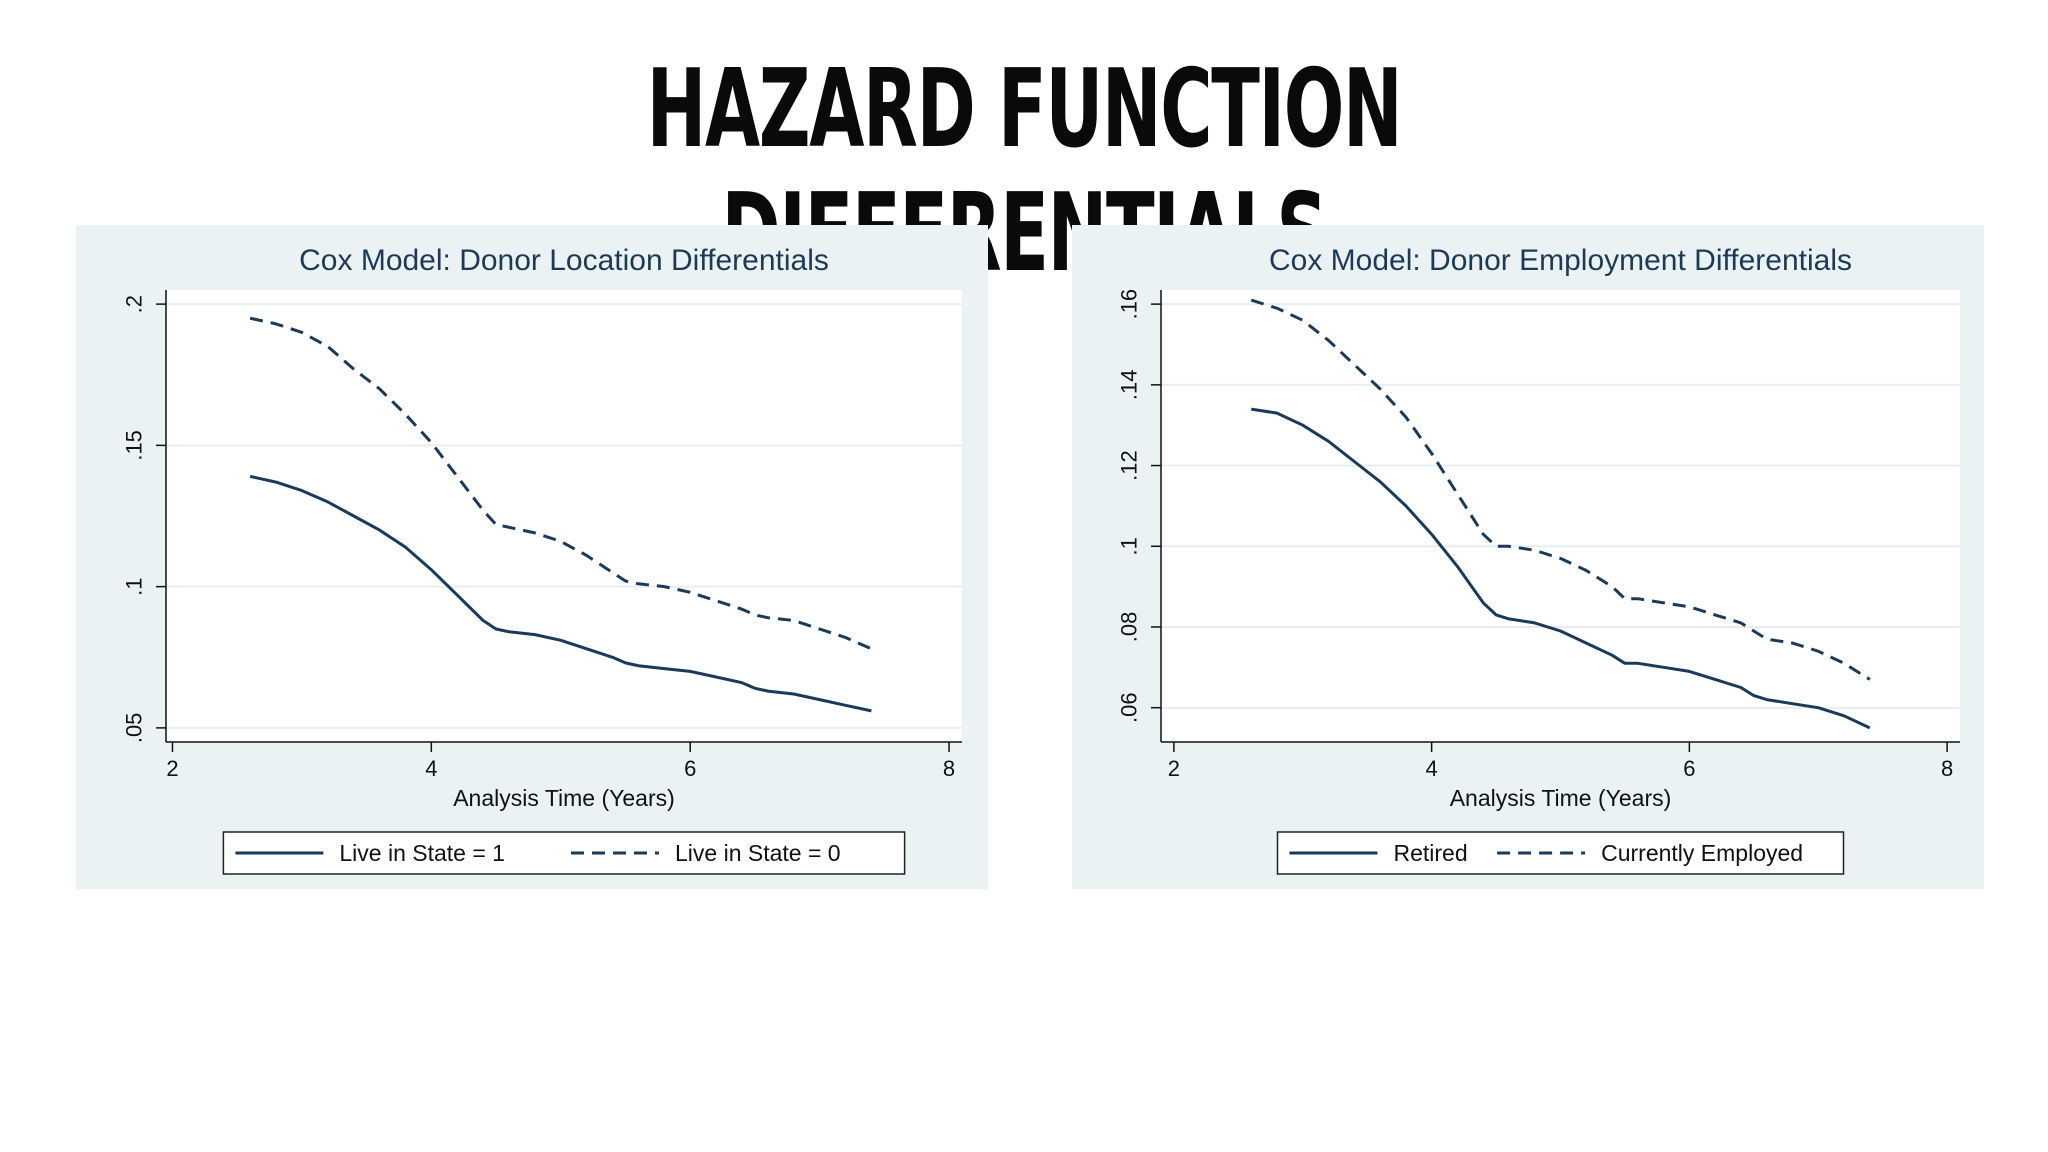  I want to click on chart-title: Cox Model: Donor Location Differentials, so click(564, 260).